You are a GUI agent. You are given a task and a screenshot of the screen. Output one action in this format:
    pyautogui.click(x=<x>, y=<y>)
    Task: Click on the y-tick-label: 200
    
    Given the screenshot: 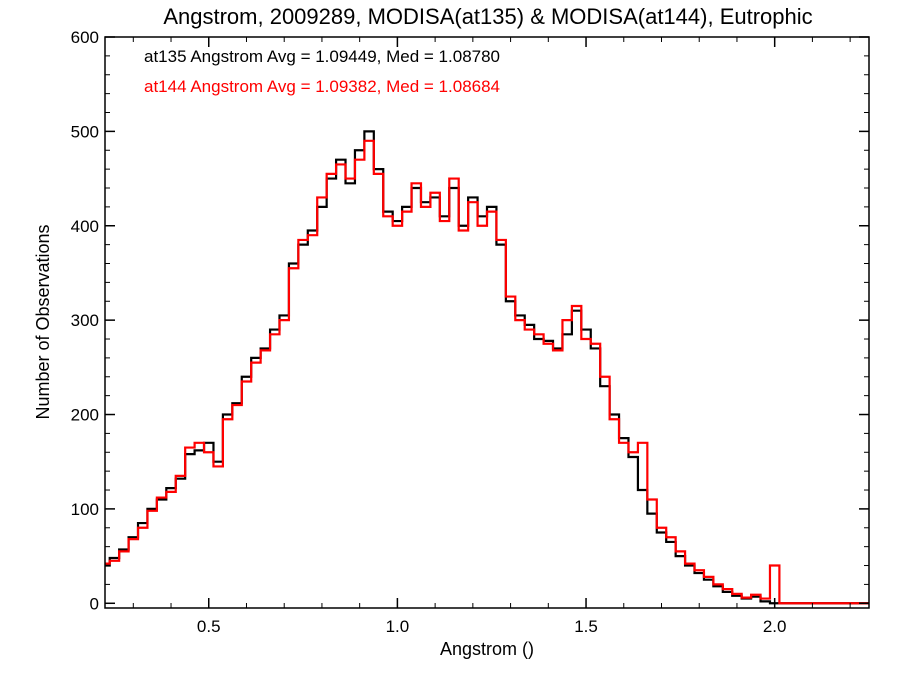 What is the action you would take?
    pyautogui.click(x=85, y=415)
    